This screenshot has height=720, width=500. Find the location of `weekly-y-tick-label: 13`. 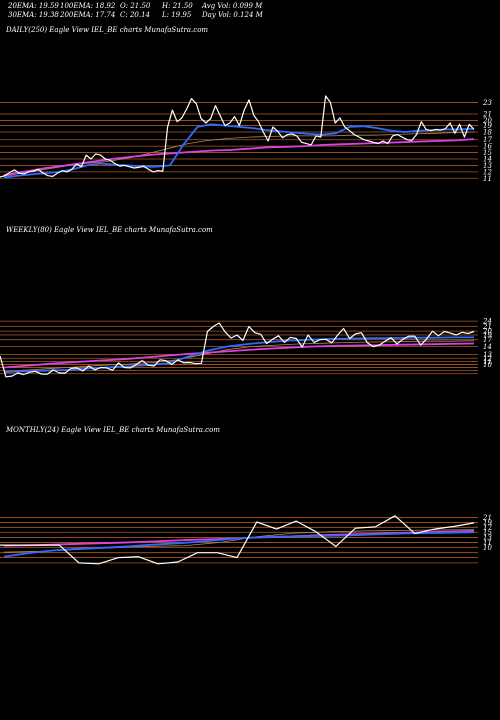

weekly-y-tick-label: 13 is located at coordinates (487, 355).